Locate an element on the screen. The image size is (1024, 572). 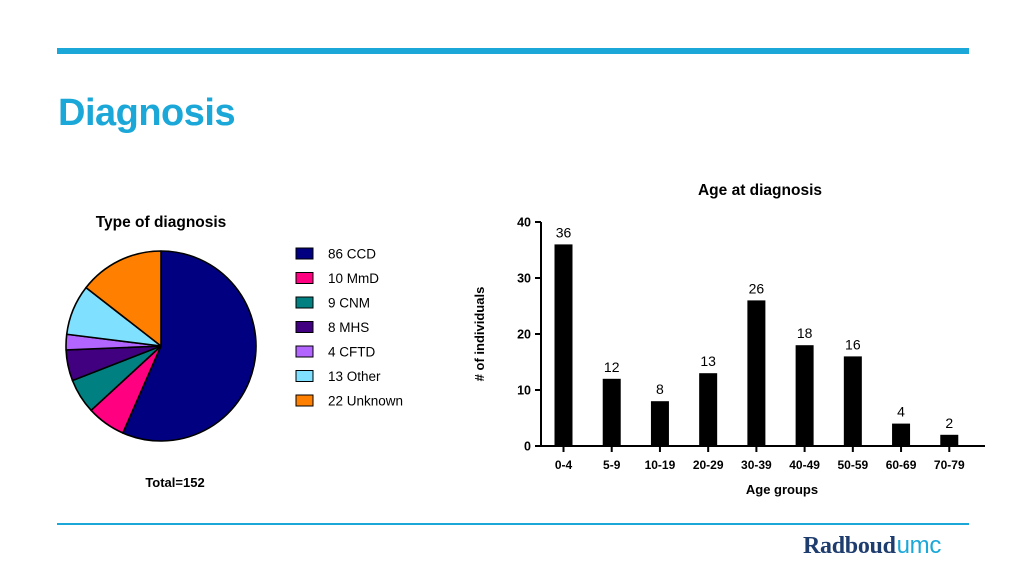
legend-label: 86 CCD is located at coordinates (352, 254).